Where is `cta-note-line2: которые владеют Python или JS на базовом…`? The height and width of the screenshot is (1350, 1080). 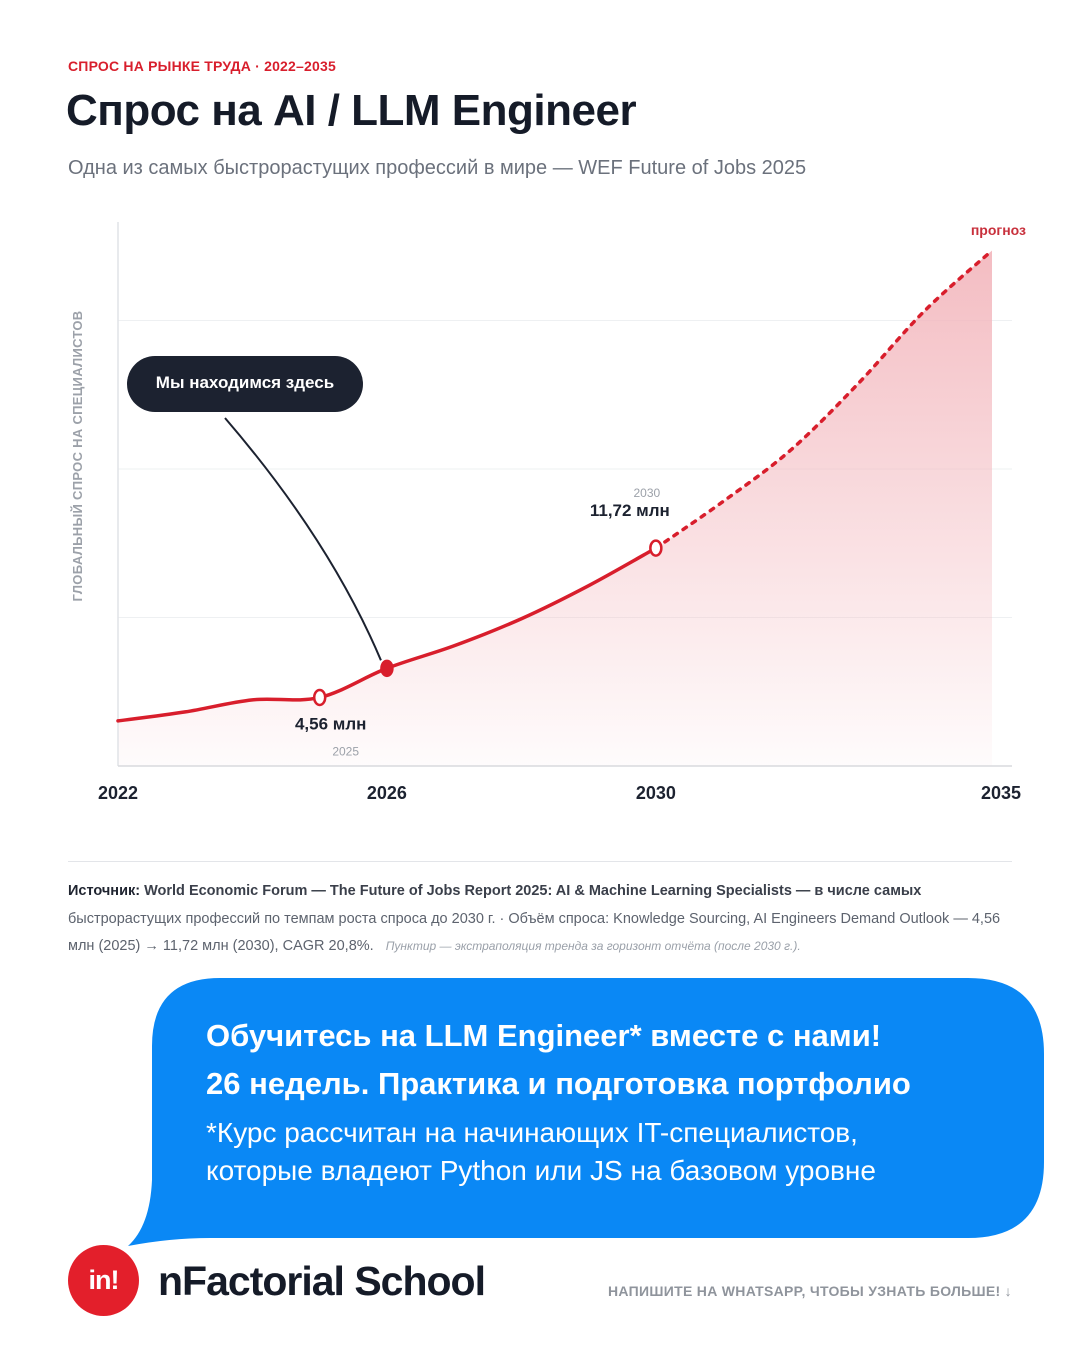 cta-note-line2: которые владеют Python или JS на базовом… is located at coordinates (541, 1170).